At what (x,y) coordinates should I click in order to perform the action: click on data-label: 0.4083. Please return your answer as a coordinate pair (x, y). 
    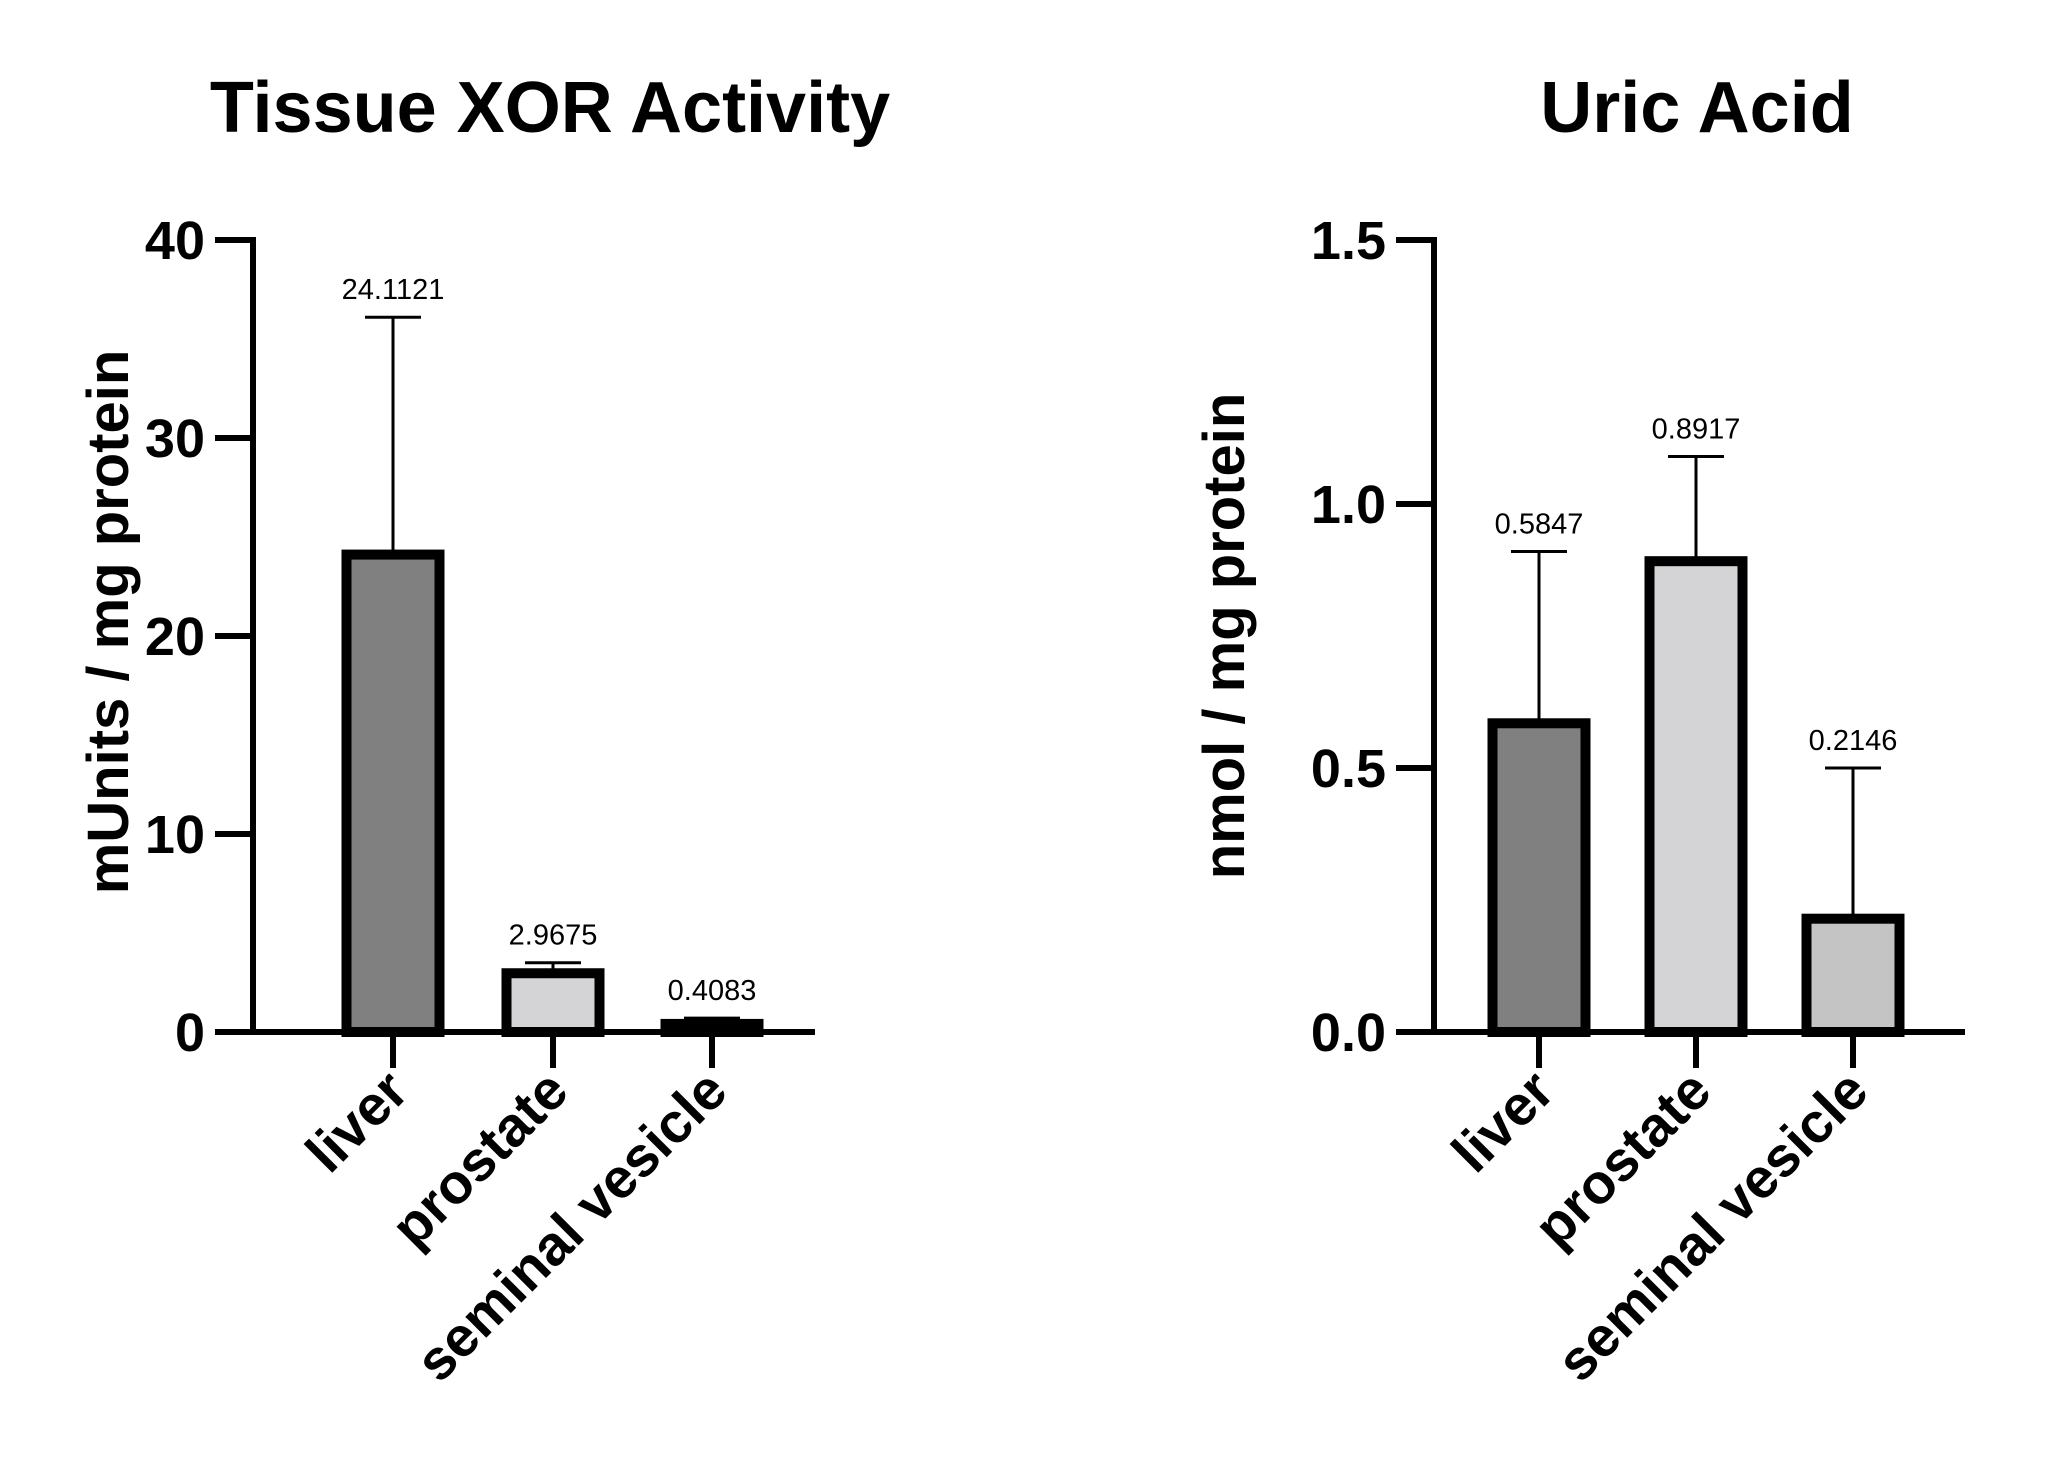
    Looking at the image, I should click on (712, 991).